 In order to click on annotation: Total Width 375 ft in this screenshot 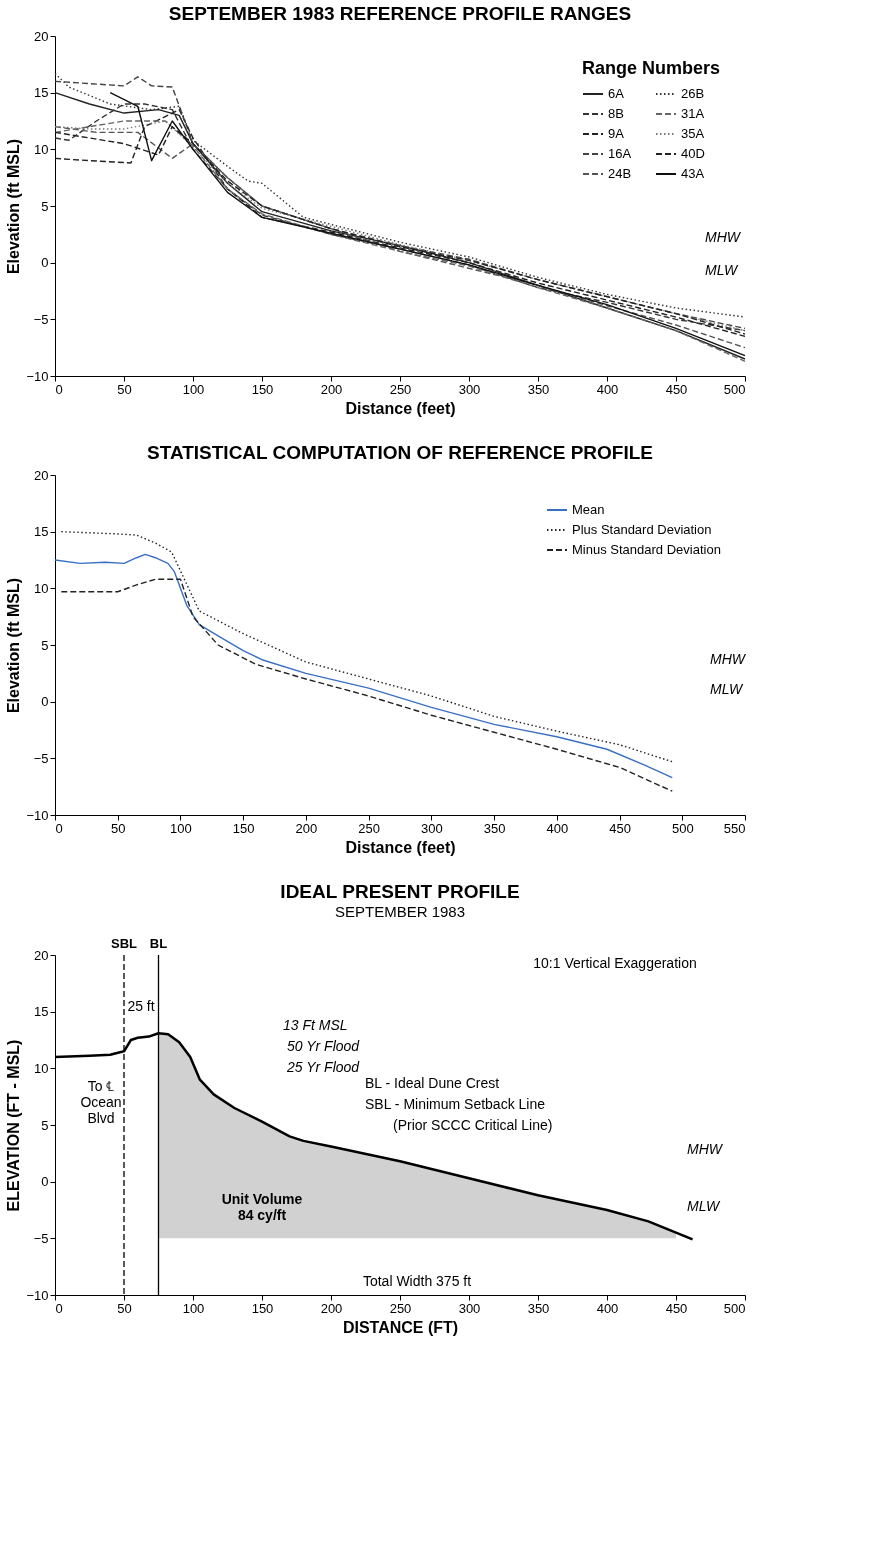, I will do `click(417, 1281)`.